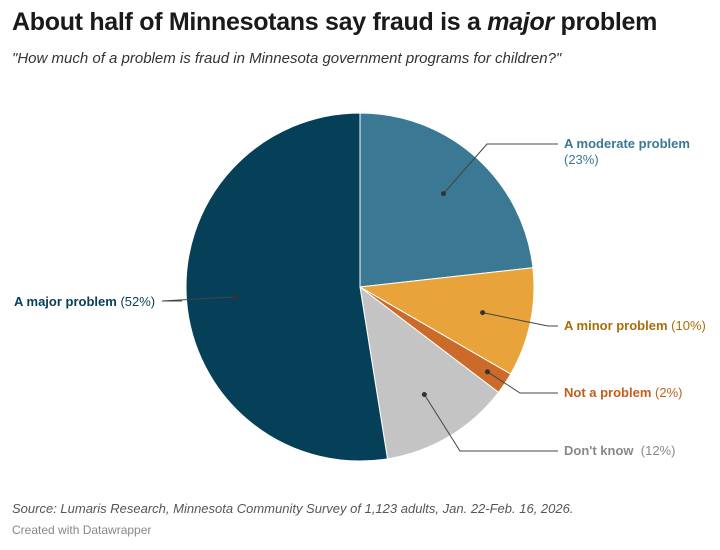 This screenshot has height=550, width=720. I want to click on label-value: (2%), so click(669, 392).